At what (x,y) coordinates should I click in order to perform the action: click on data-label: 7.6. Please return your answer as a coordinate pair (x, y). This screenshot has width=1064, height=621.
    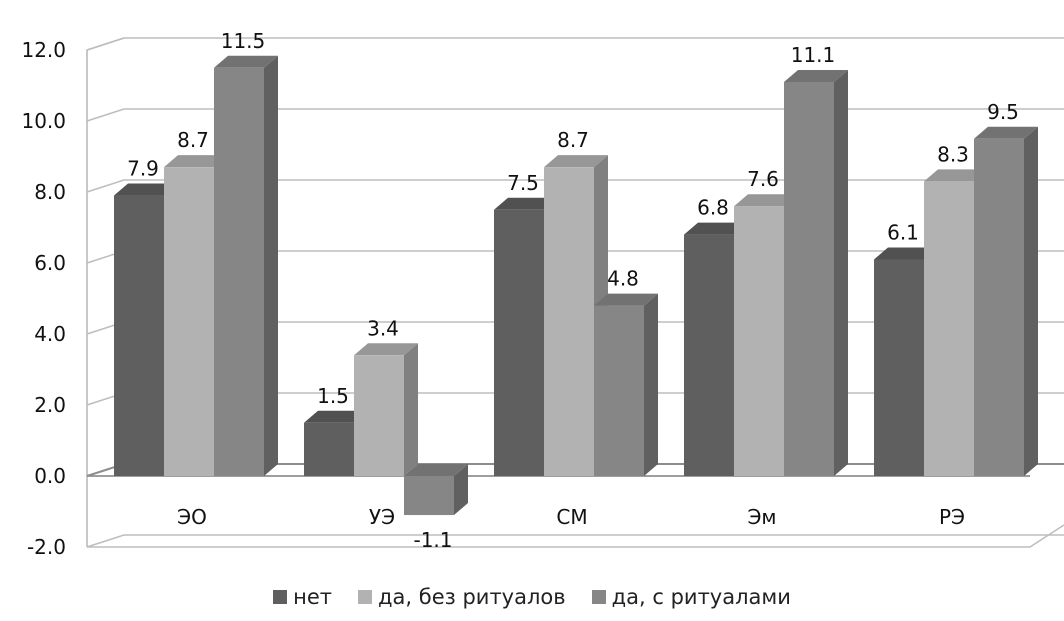
    Looking at the image, I should click on (763, 179).